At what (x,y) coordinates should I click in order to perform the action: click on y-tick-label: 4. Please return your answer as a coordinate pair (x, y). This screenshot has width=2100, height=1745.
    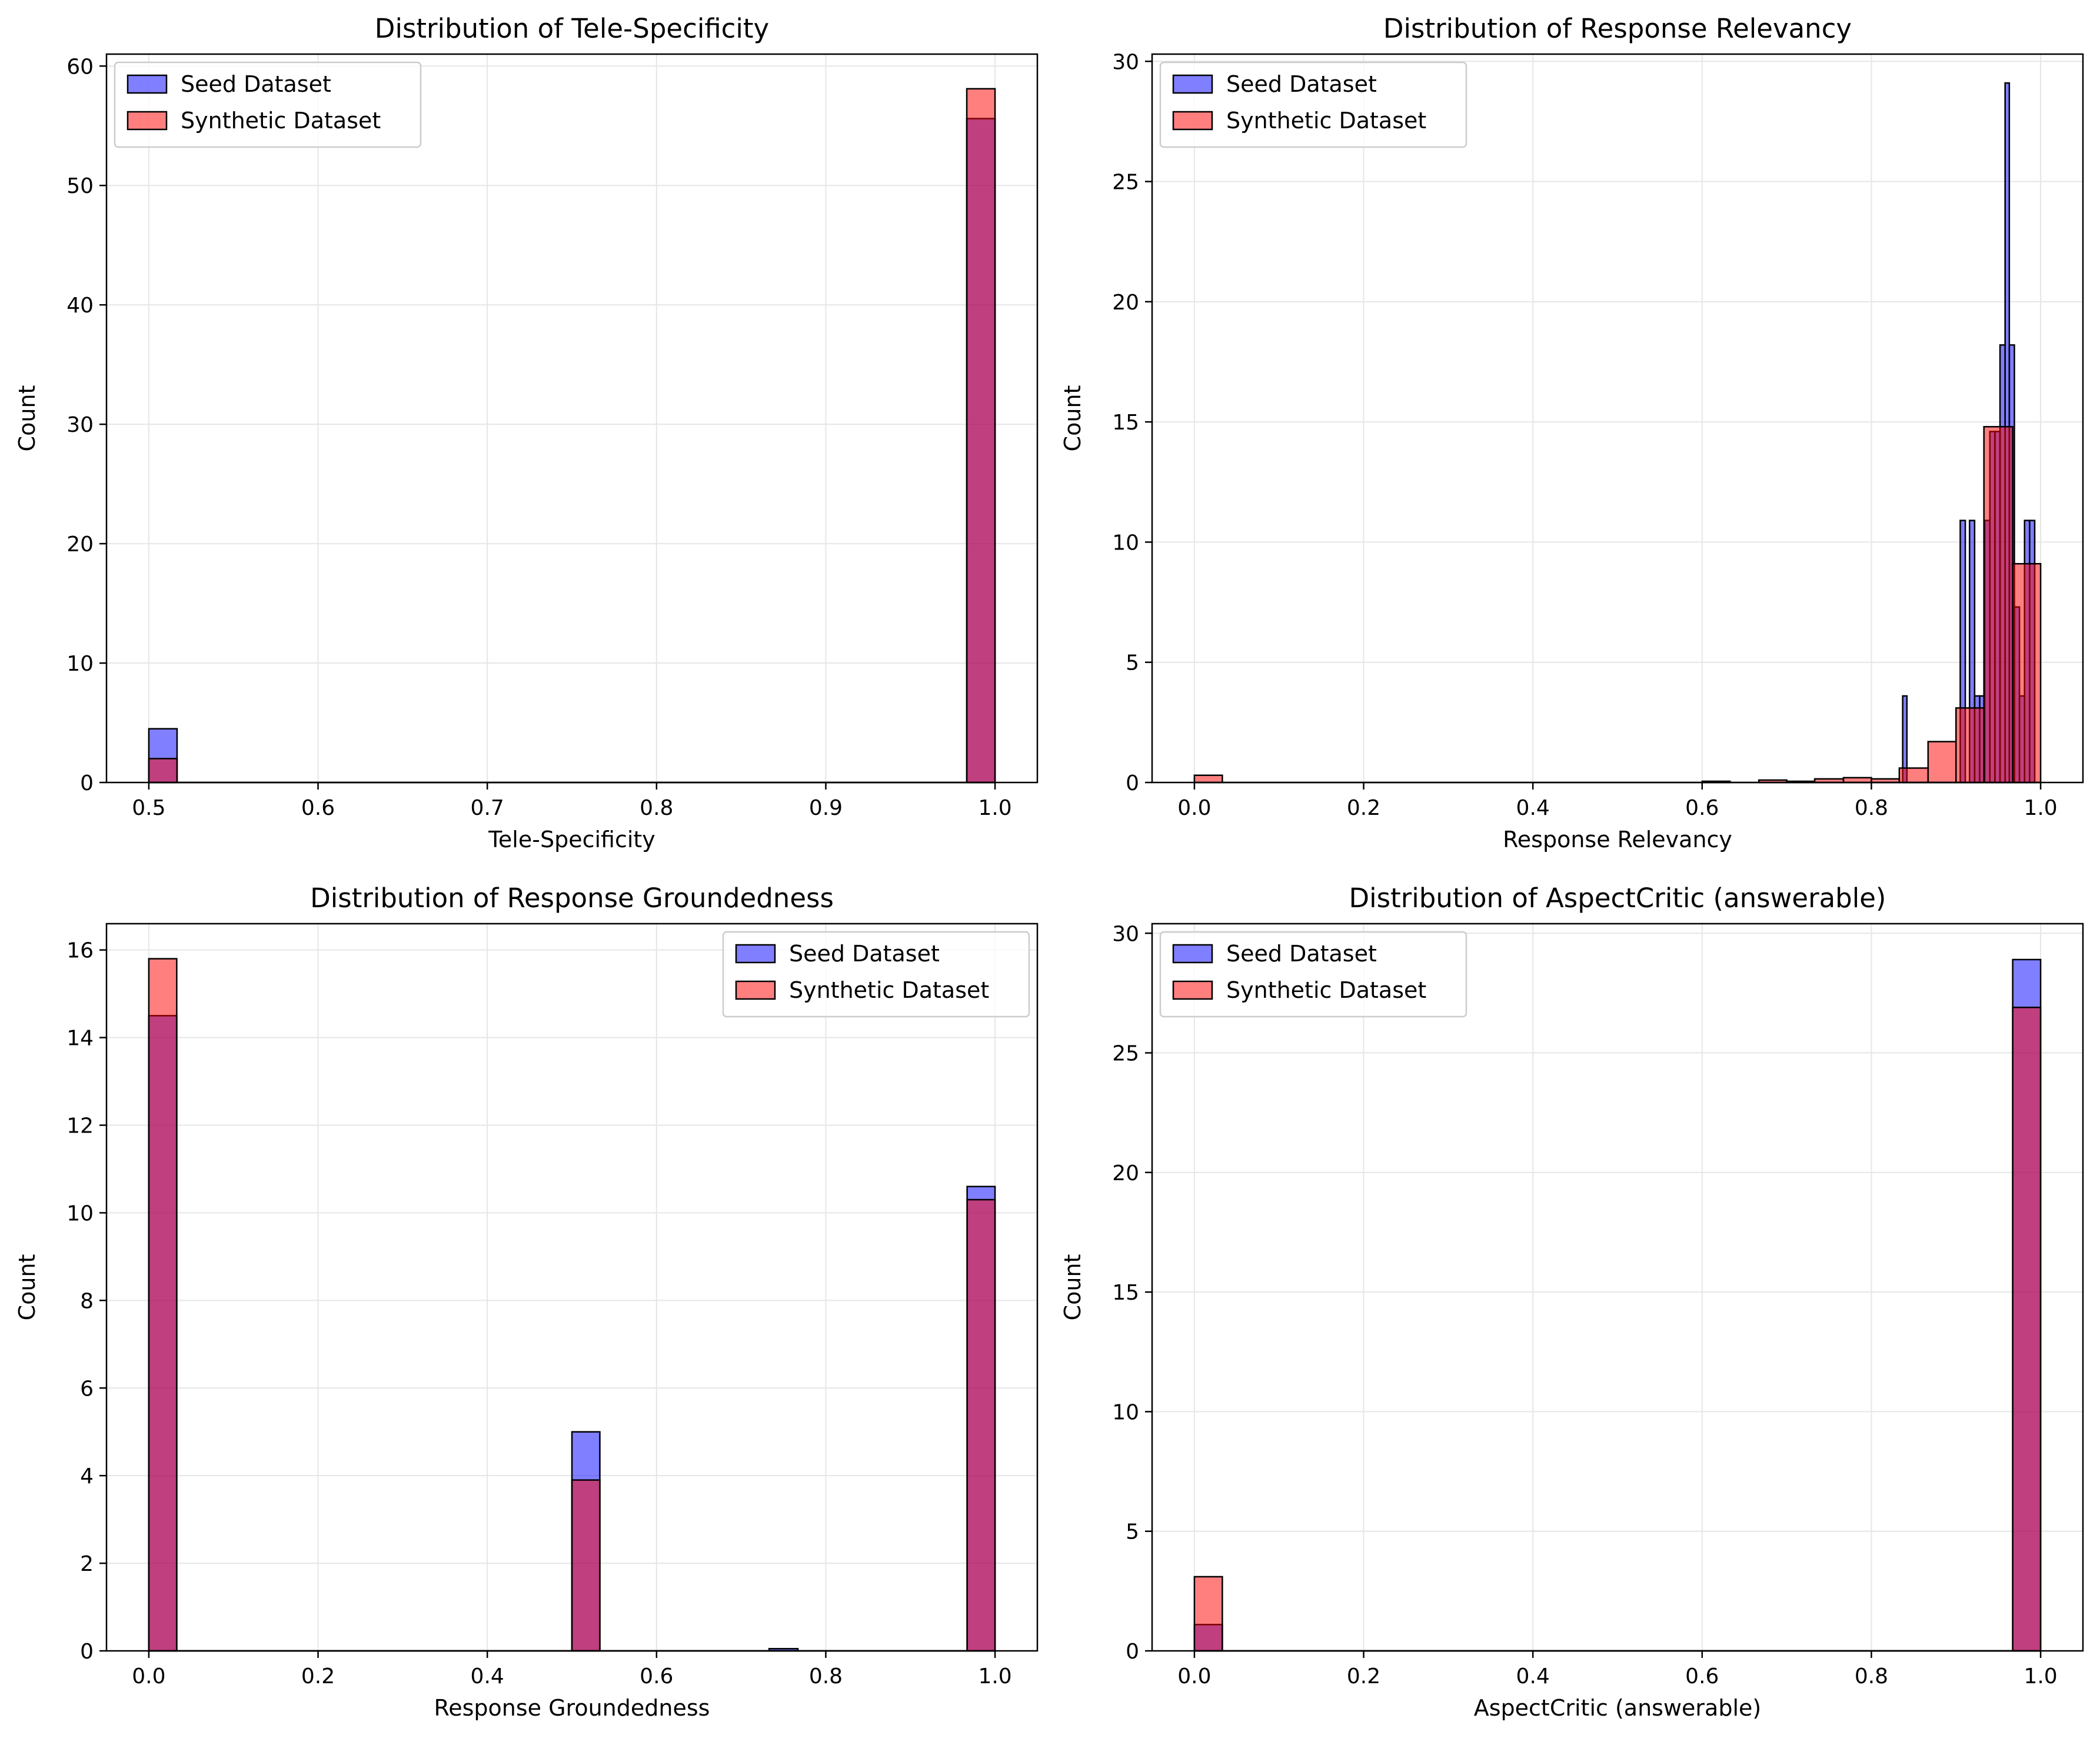
    Looking at the image, I should click on (87, 1476).